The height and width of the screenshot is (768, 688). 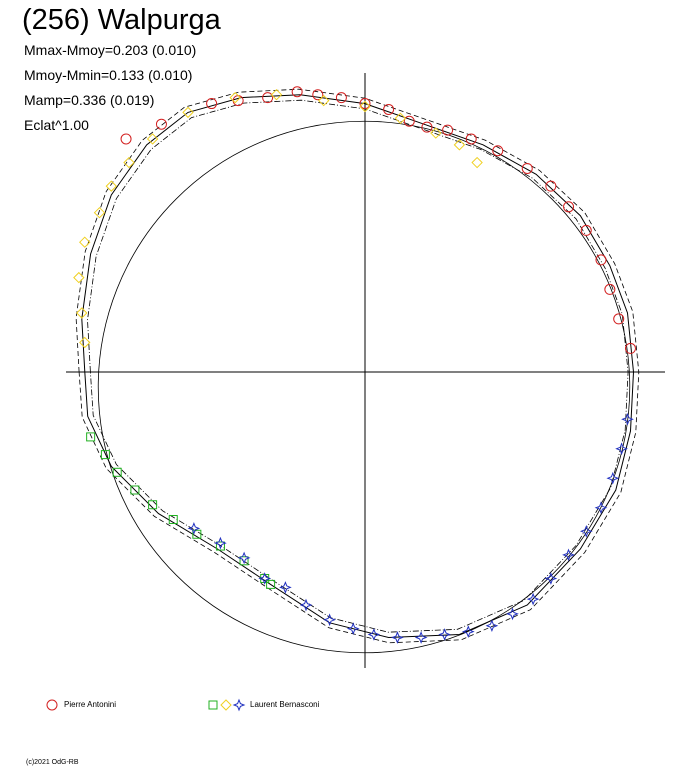 I want to click on legend-symbol-diamond, so click(x=226, y=705).